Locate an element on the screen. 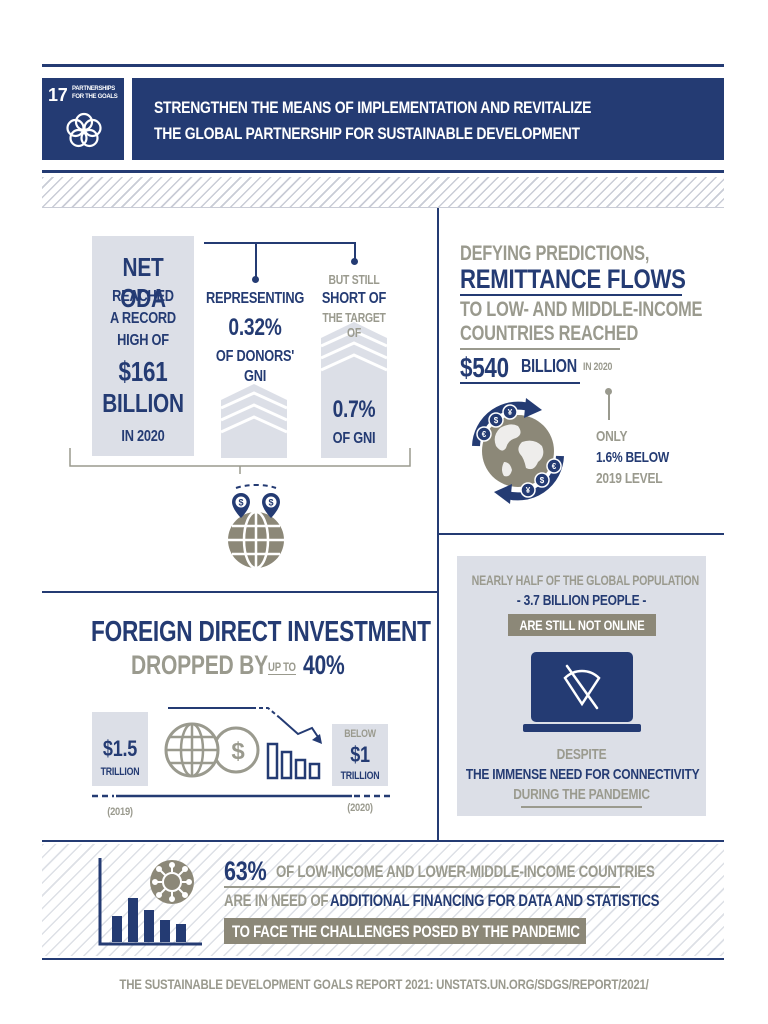 This screenshot has height=1024, width=768. fdi-left-unit: TRILLION is located at coordinates (120, 772).